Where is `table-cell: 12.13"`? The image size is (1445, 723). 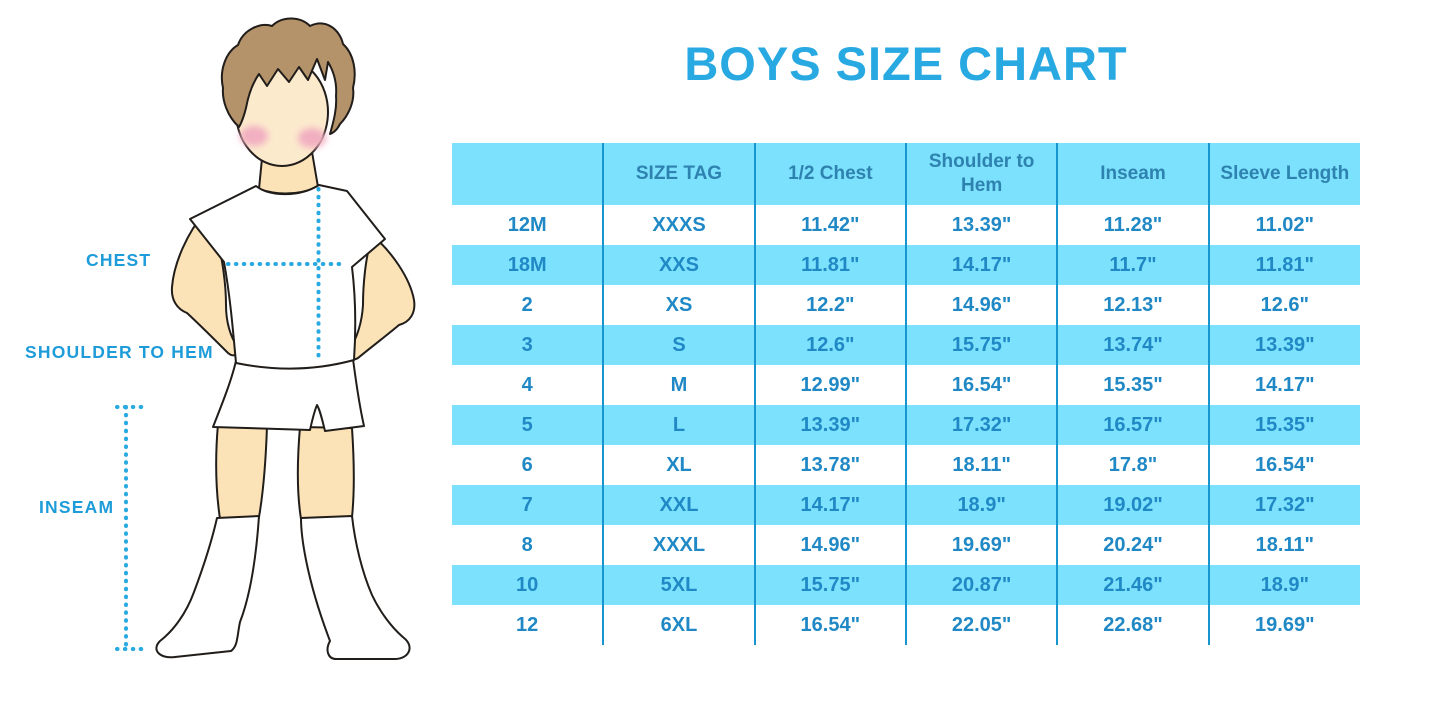 table-cell: 12.13" is located at coordinates (1133, 305).